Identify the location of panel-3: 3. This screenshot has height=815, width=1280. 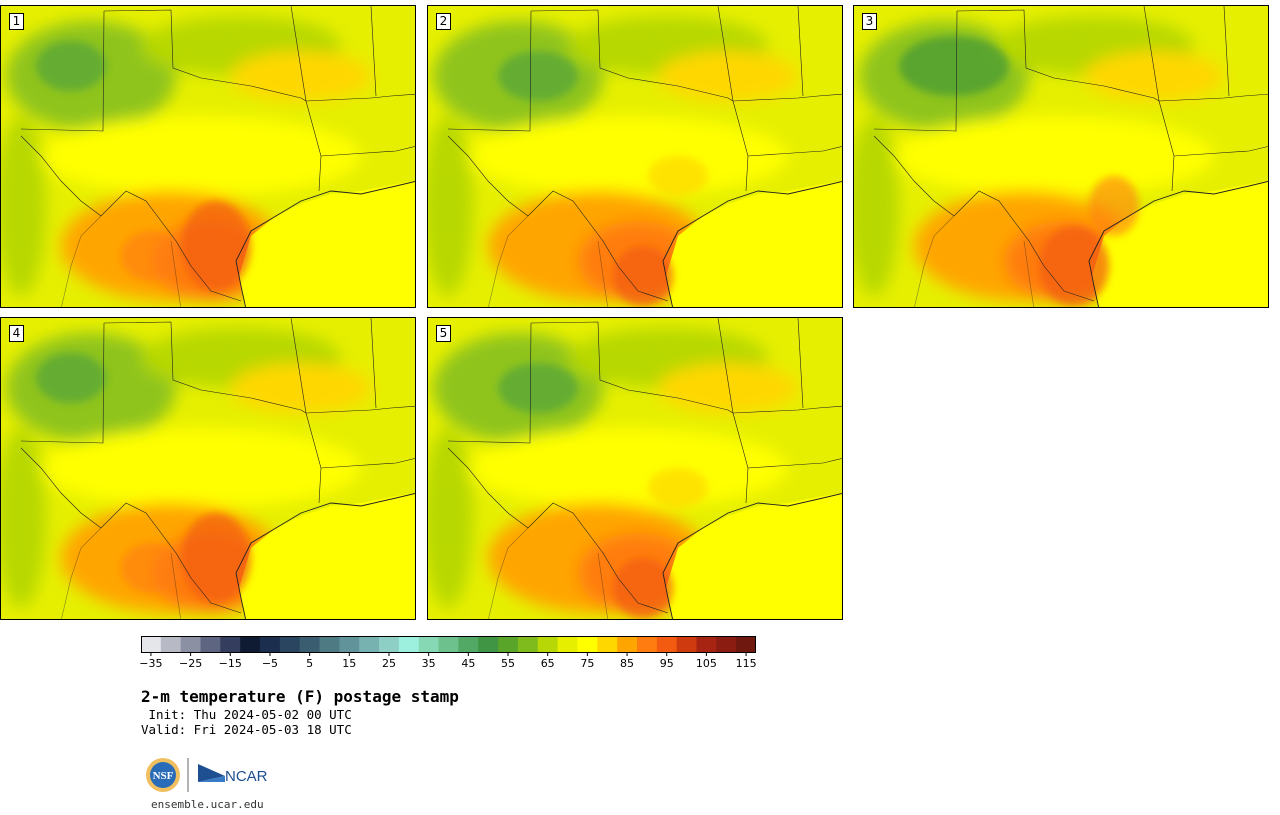
(1061, 156).